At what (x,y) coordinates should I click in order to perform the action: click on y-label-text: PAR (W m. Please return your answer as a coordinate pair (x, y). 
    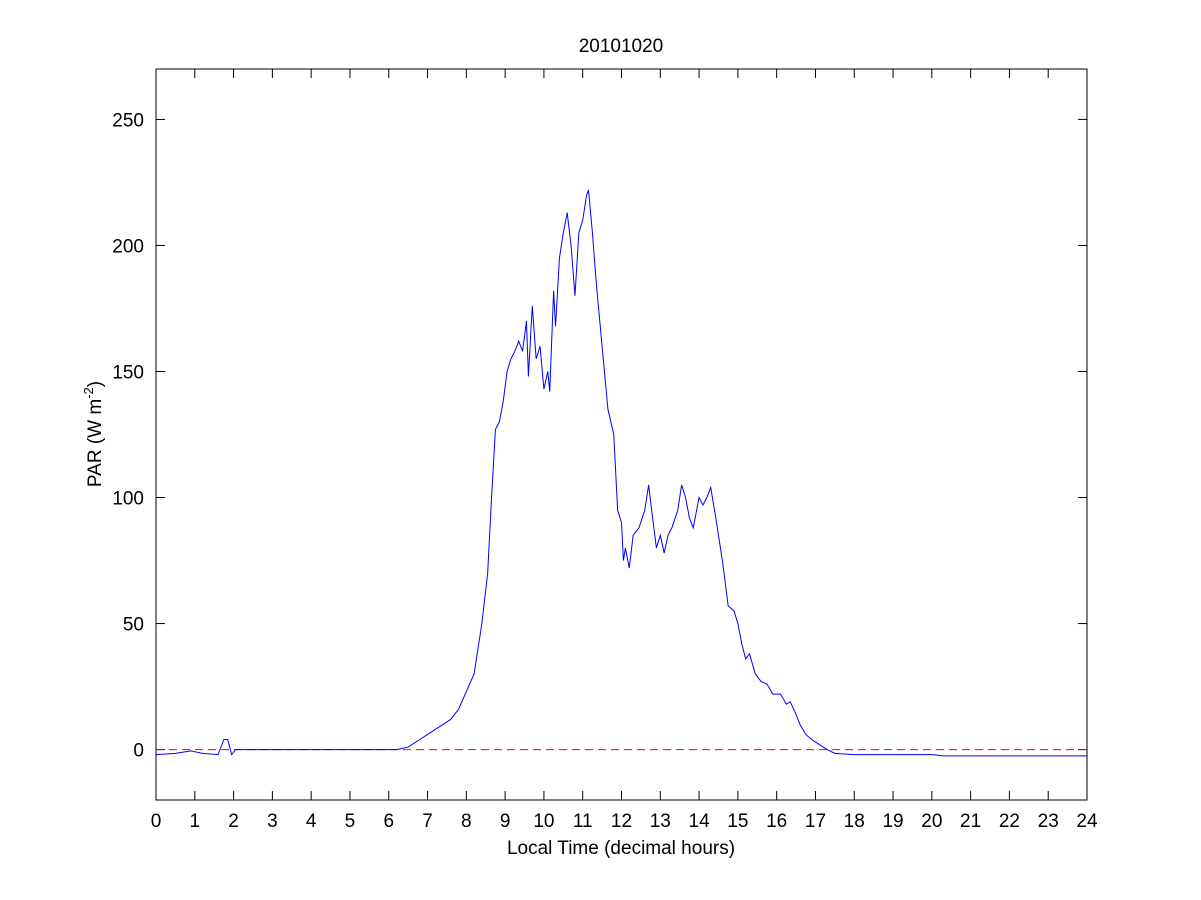
    Looking at the image, I should click on (95, 443).